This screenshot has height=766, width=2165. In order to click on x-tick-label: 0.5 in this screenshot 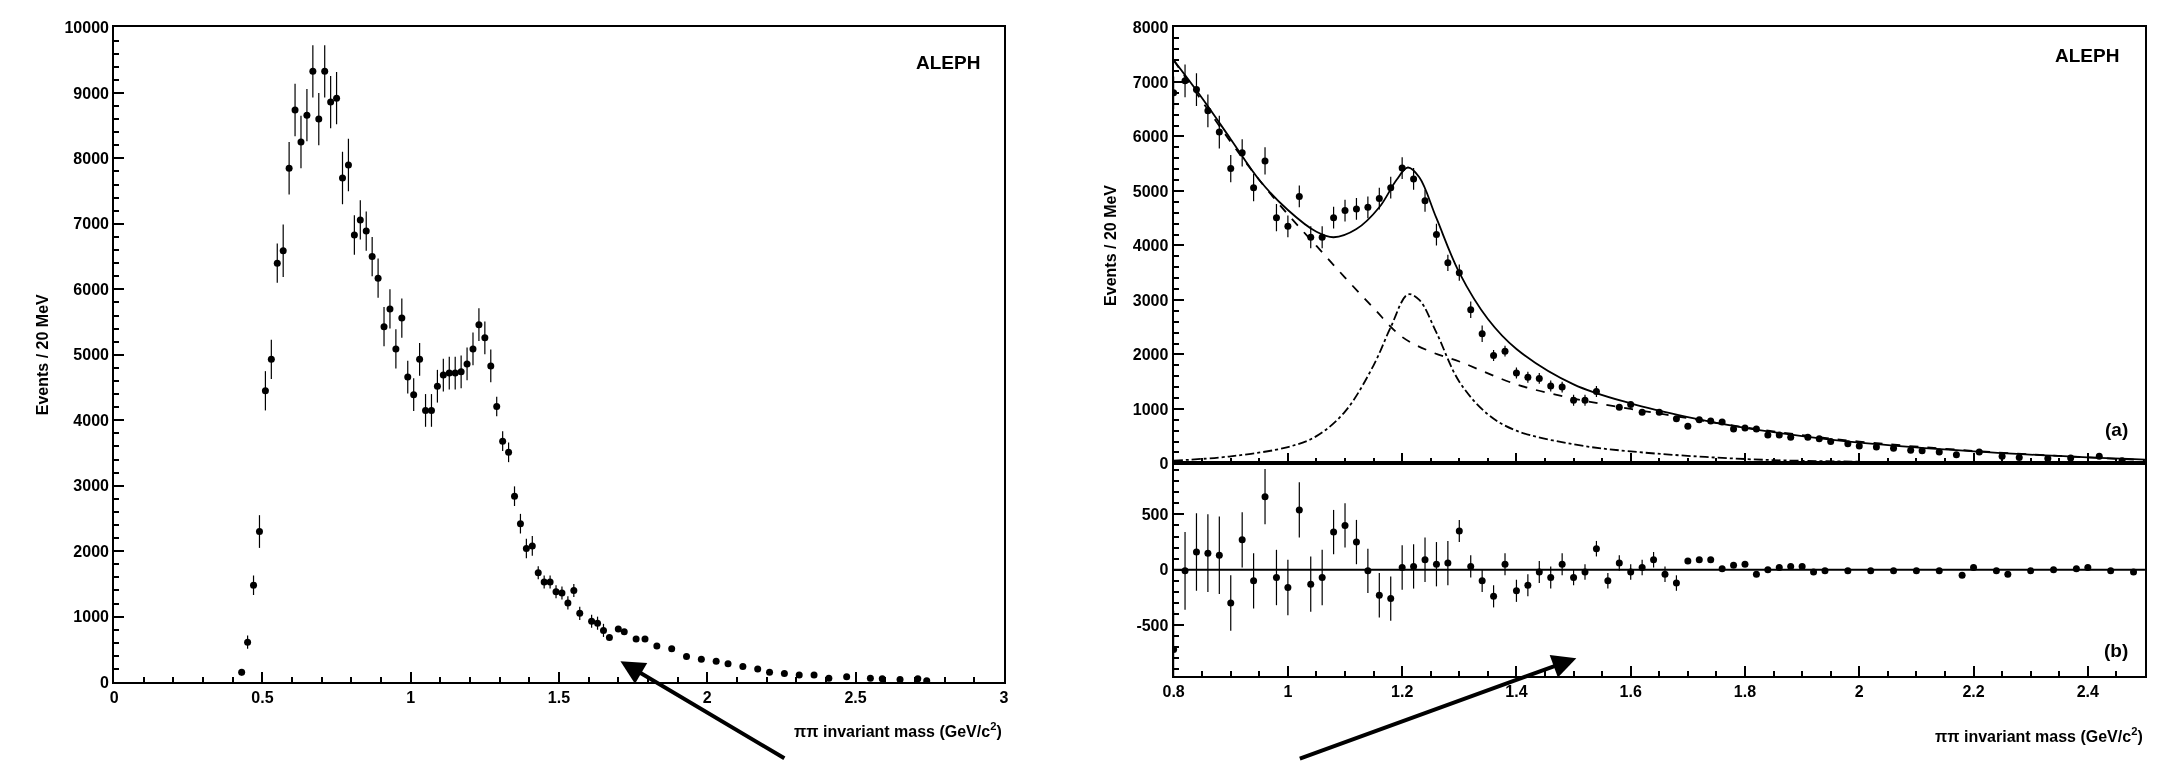, I will do `click(262, 698)`.